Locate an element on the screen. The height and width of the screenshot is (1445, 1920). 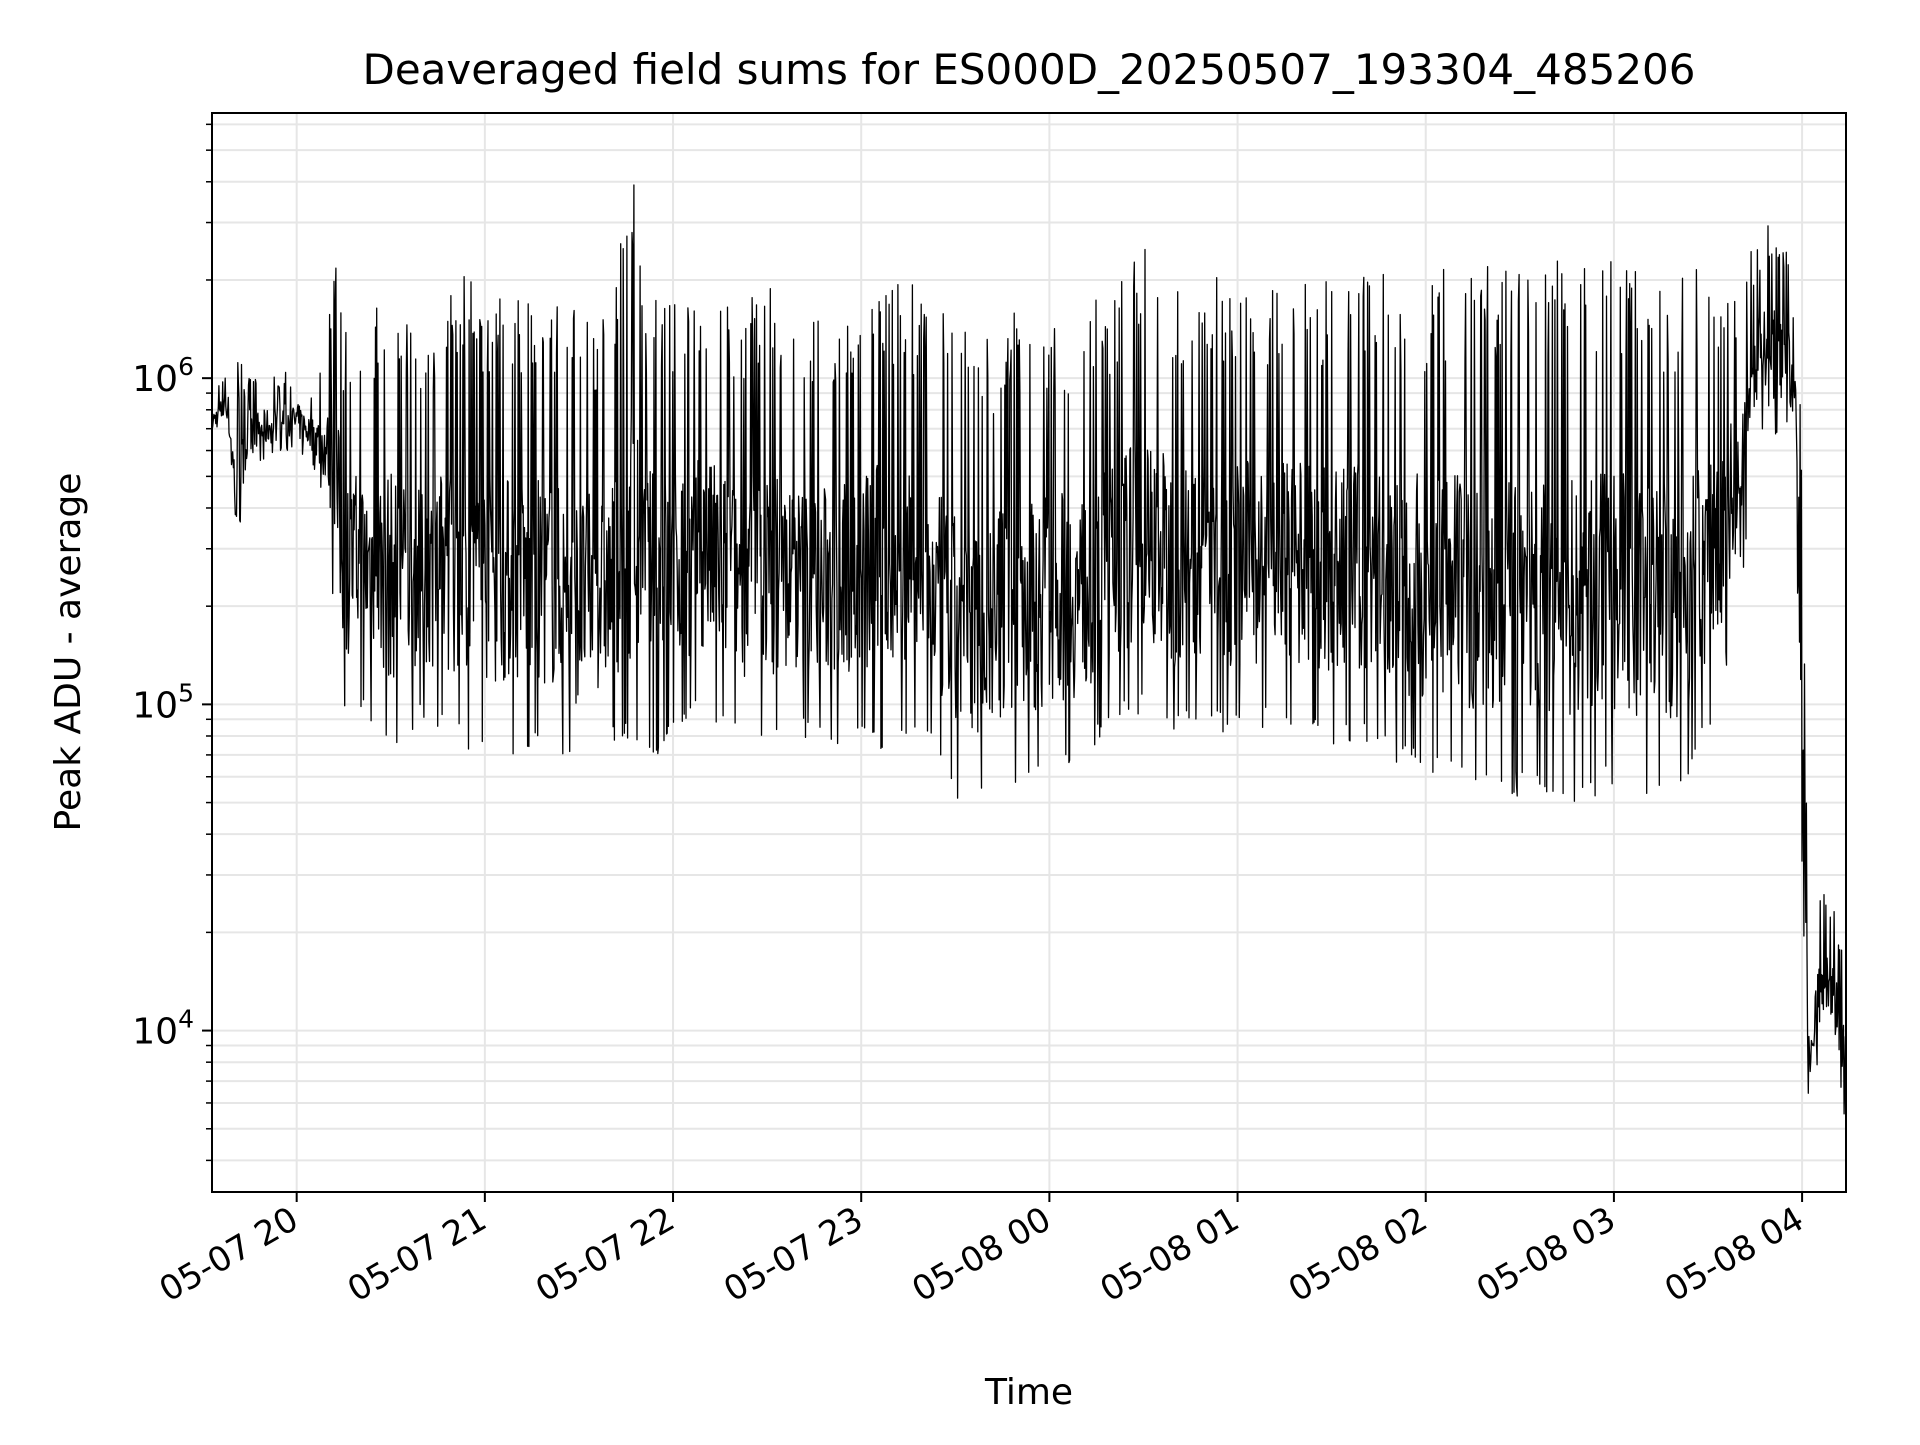
y-axis-label: Peak ADU - average is located at coordinates (68, 652).